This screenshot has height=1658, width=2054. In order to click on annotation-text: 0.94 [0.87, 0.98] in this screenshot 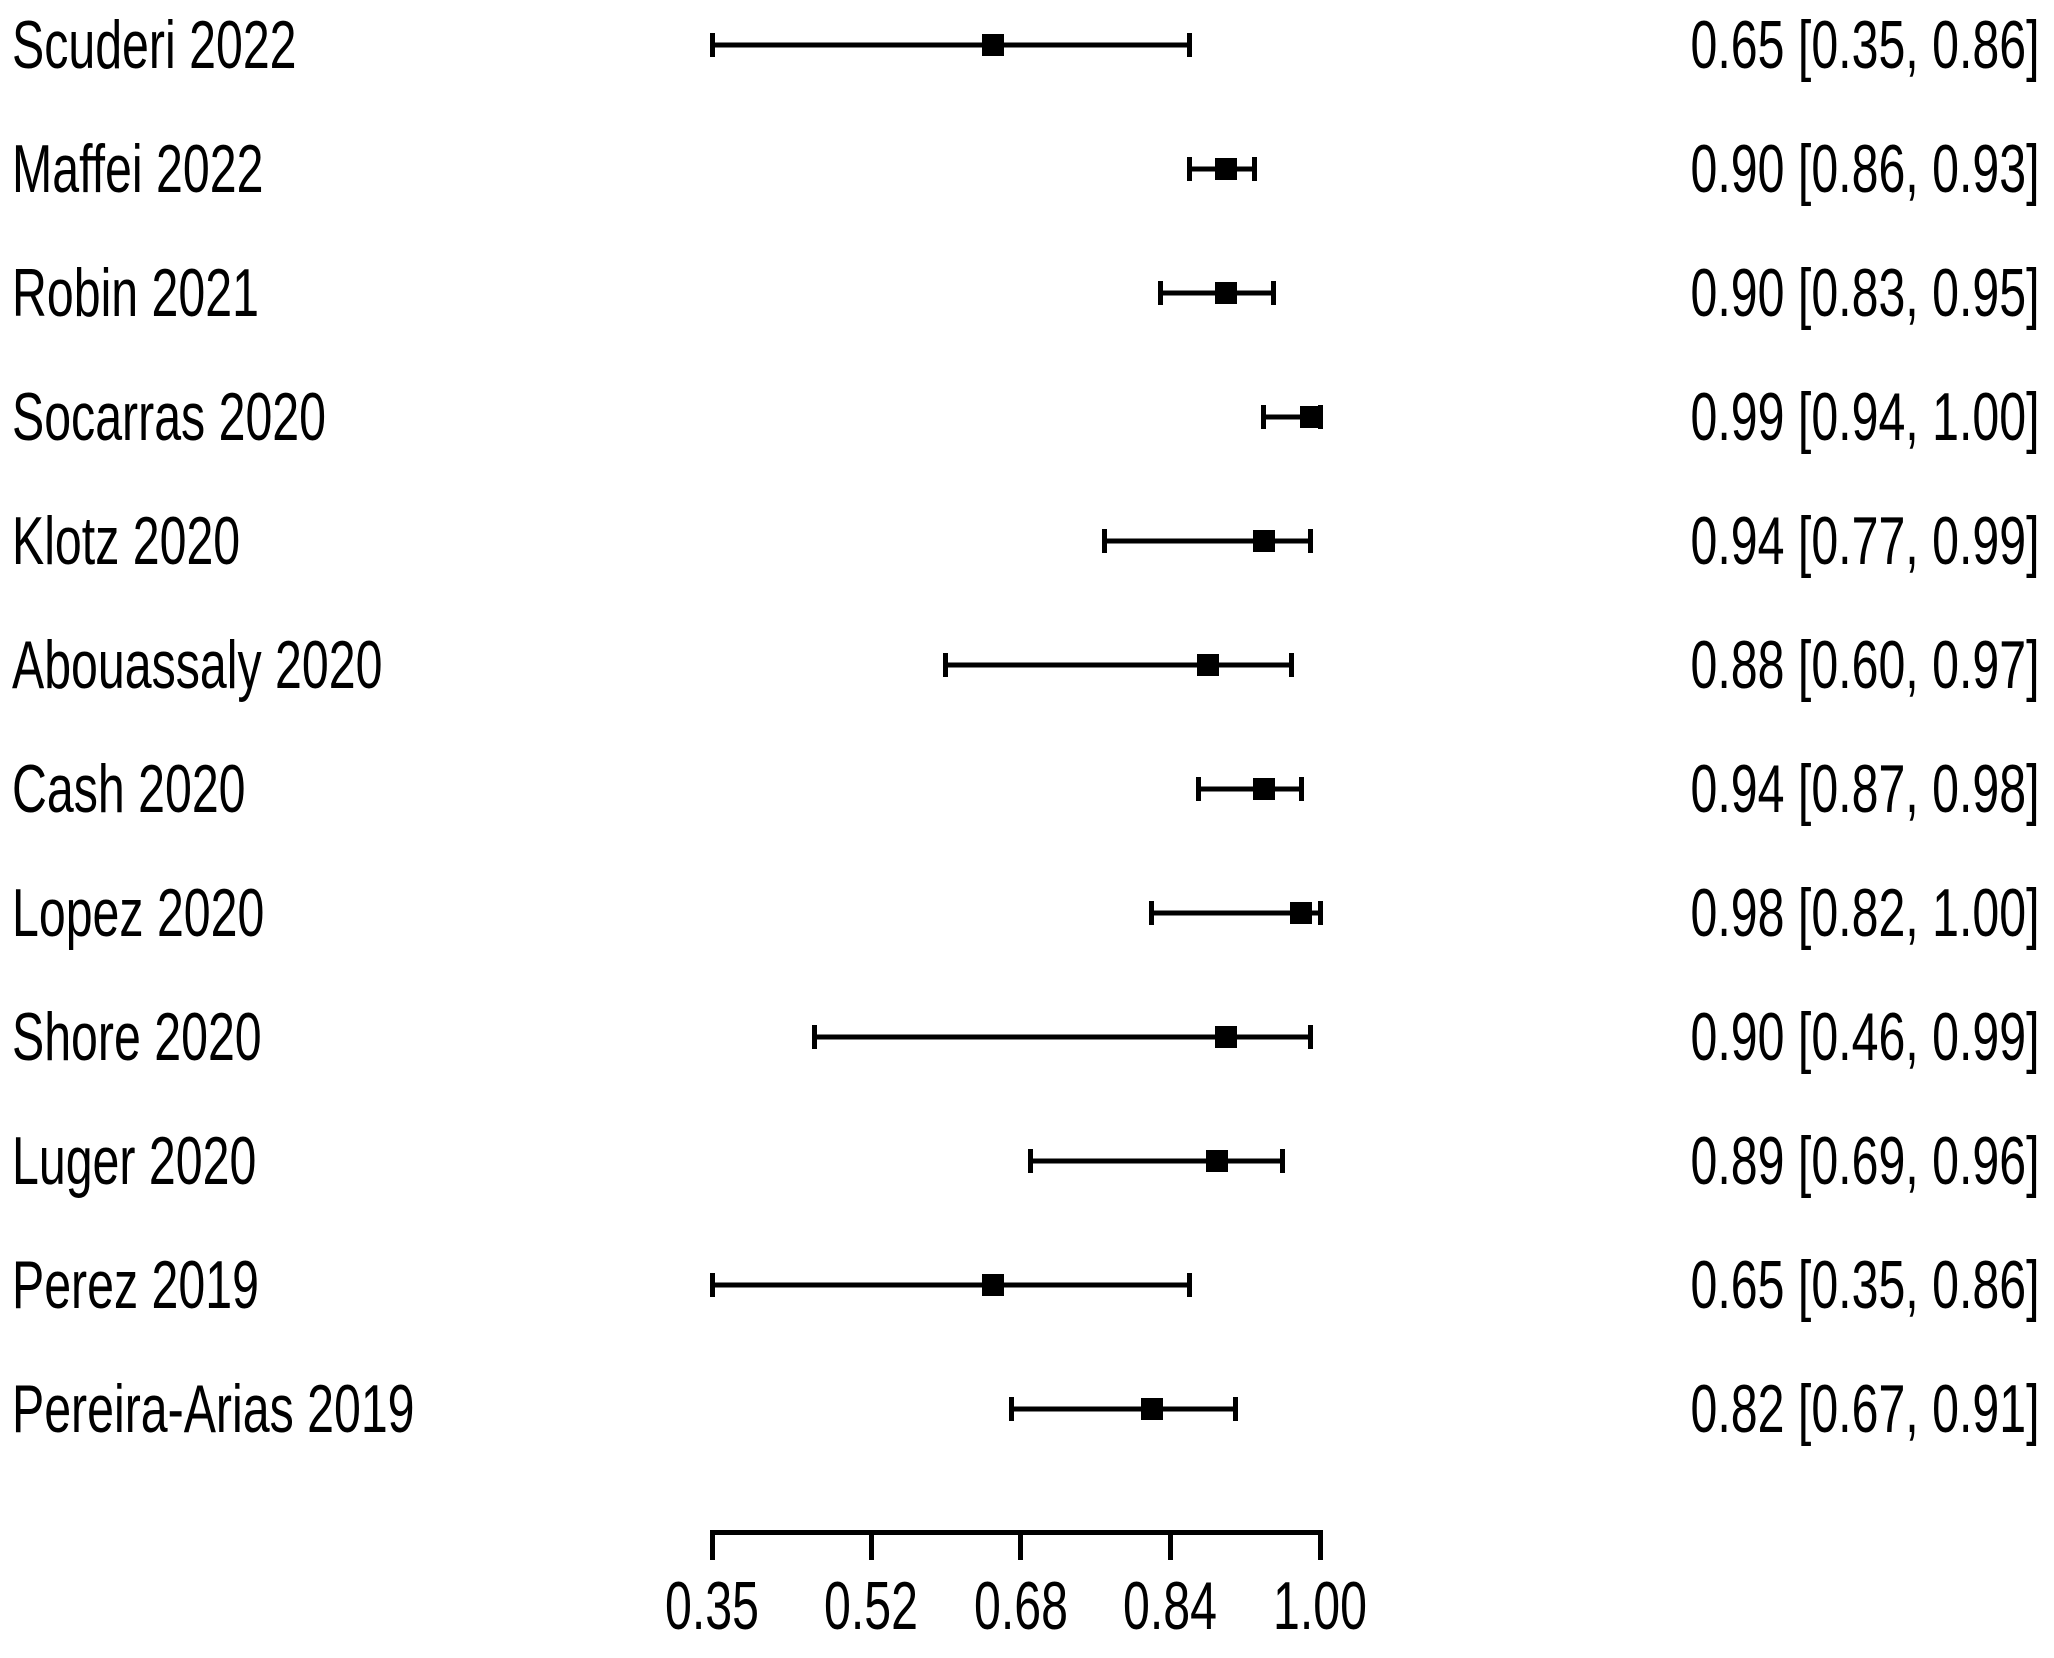, I will do `click(1865, 789)`.